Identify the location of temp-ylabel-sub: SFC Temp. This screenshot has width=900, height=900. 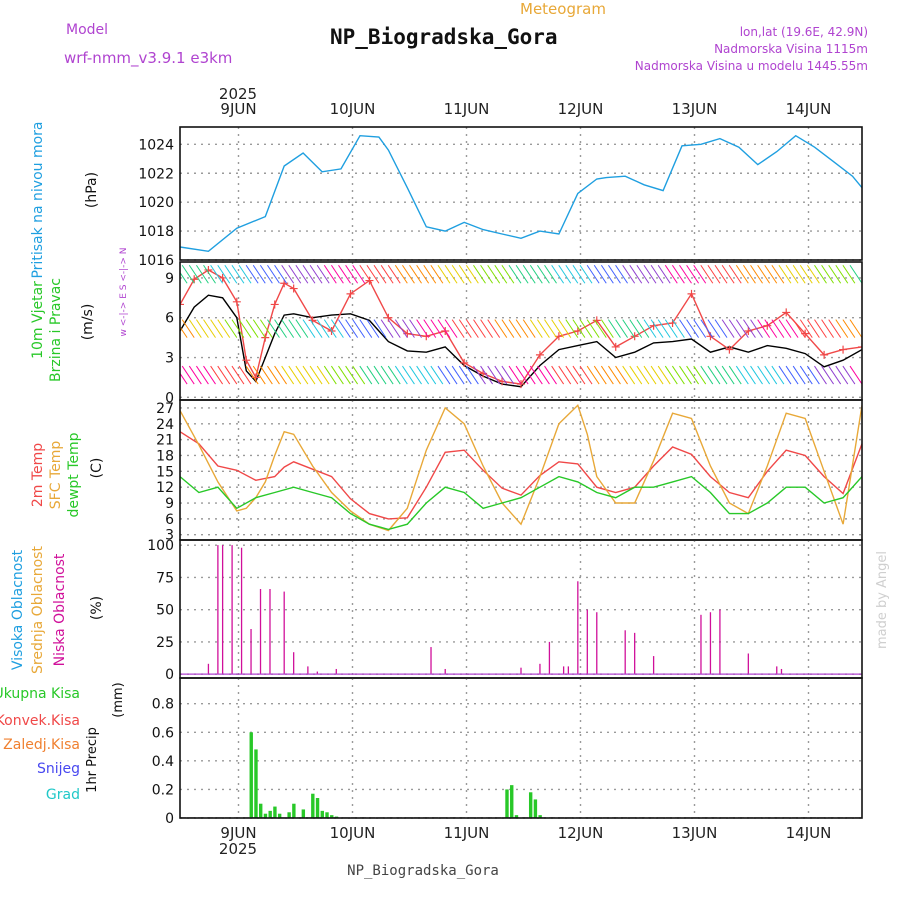
(56, 475).